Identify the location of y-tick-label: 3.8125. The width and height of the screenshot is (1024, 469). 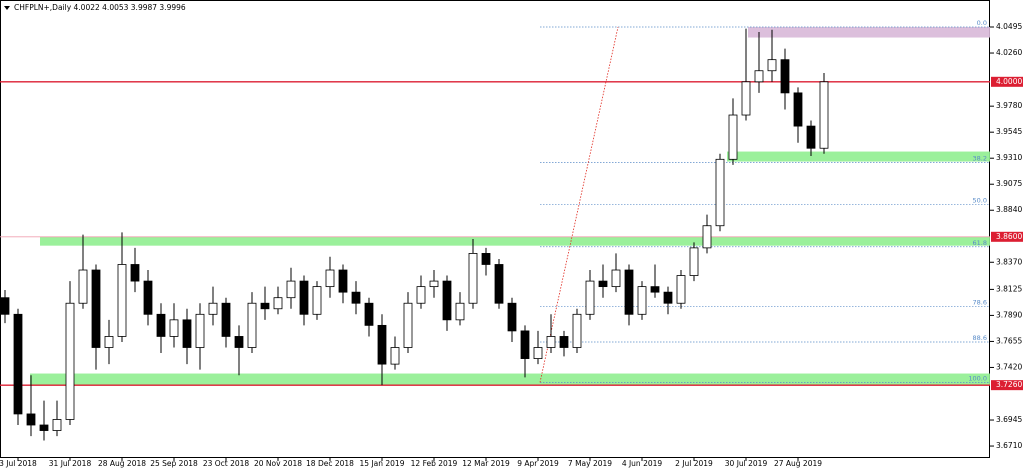
(1009, 288).